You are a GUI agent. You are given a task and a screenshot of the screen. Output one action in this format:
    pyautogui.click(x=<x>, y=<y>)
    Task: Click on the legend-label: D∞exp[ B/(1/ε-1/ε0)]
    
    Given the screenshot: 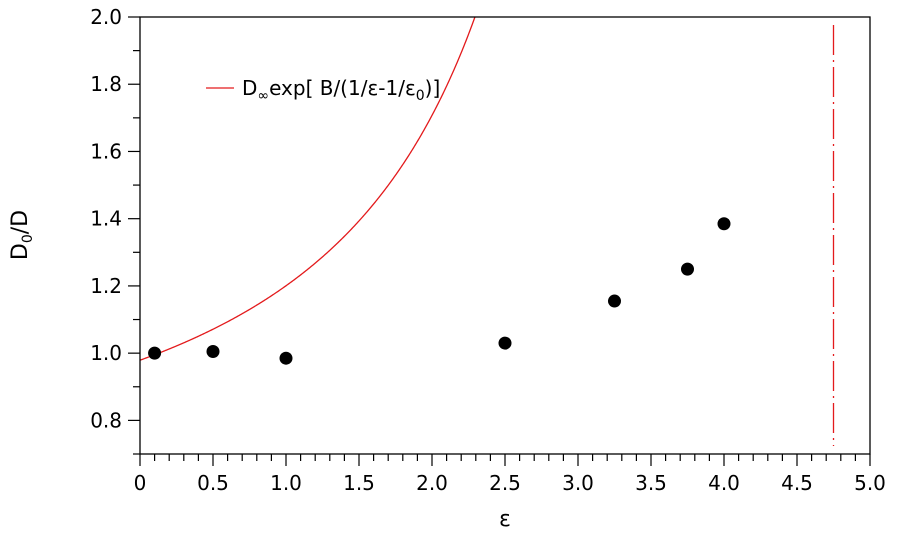 What is the action you would take?
    pyautogui.click(x=341, y=90)
    